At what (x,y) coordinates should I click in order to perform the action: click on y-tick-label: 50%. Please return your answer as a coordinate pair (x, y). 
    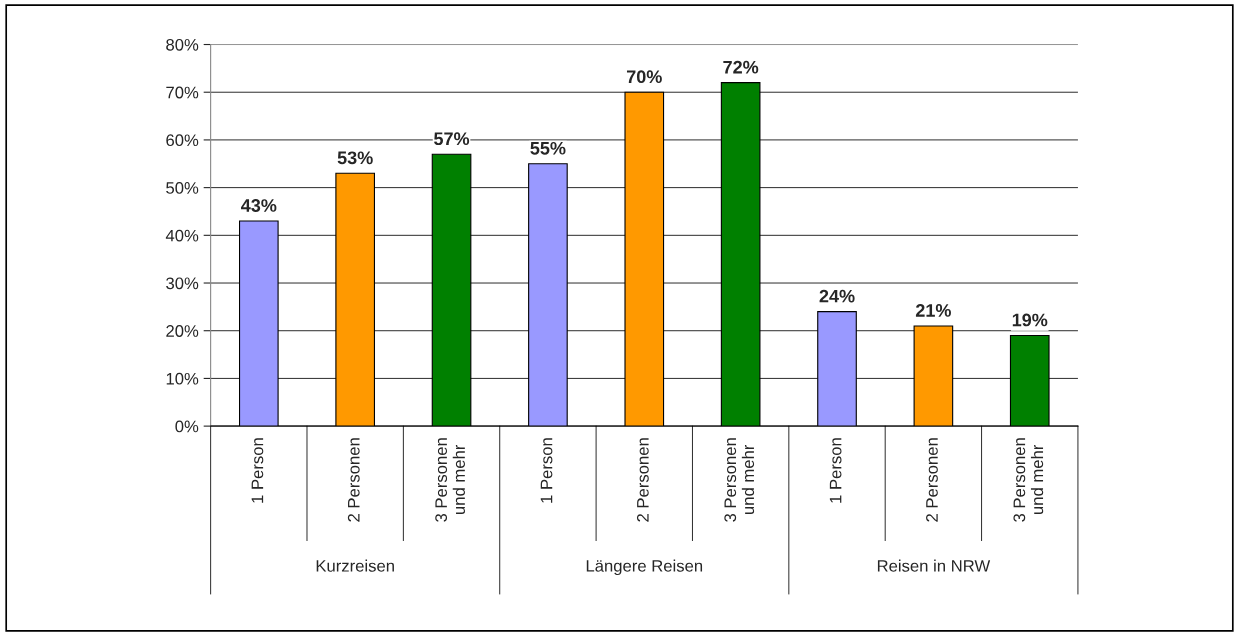
    Looking at the image, I should click on (182, 188).